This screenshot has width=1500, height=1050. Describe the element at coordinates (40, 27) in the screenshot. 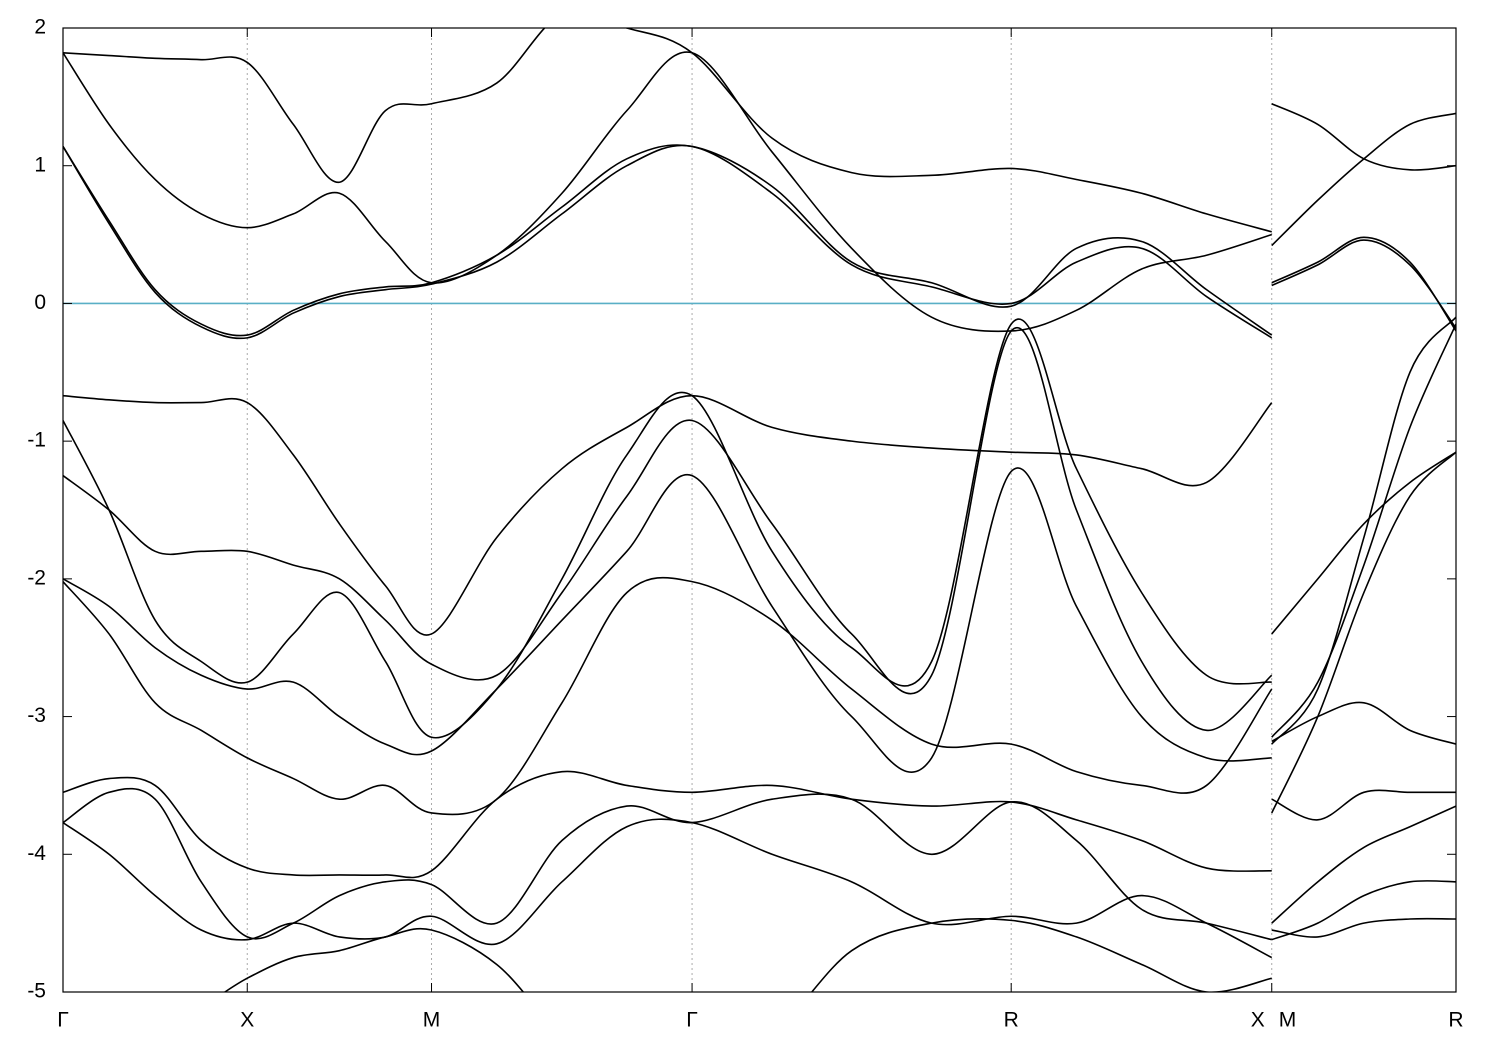

I see `y-tick-label: 2` at that location.